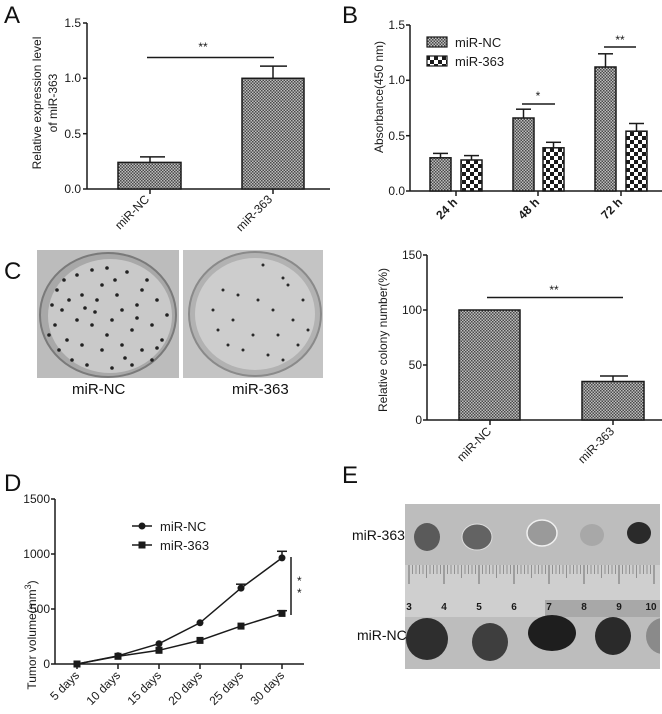  Describe the element at coordinates (619, 607) in the screenshot. I see `svg-text: 9` at that location.